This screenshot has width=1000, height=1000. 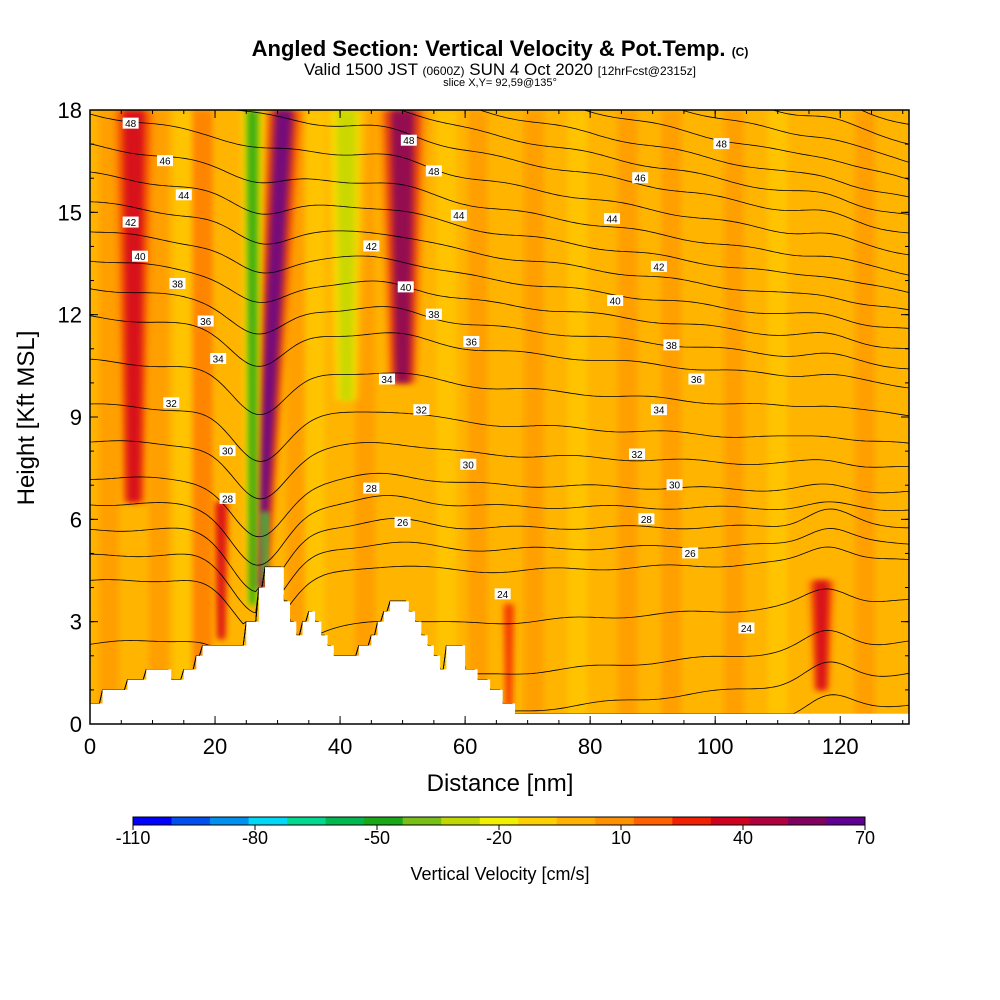 I want to click on colorbar-label: Vertical Velocity [cm/s], so click(x=499, y=874).